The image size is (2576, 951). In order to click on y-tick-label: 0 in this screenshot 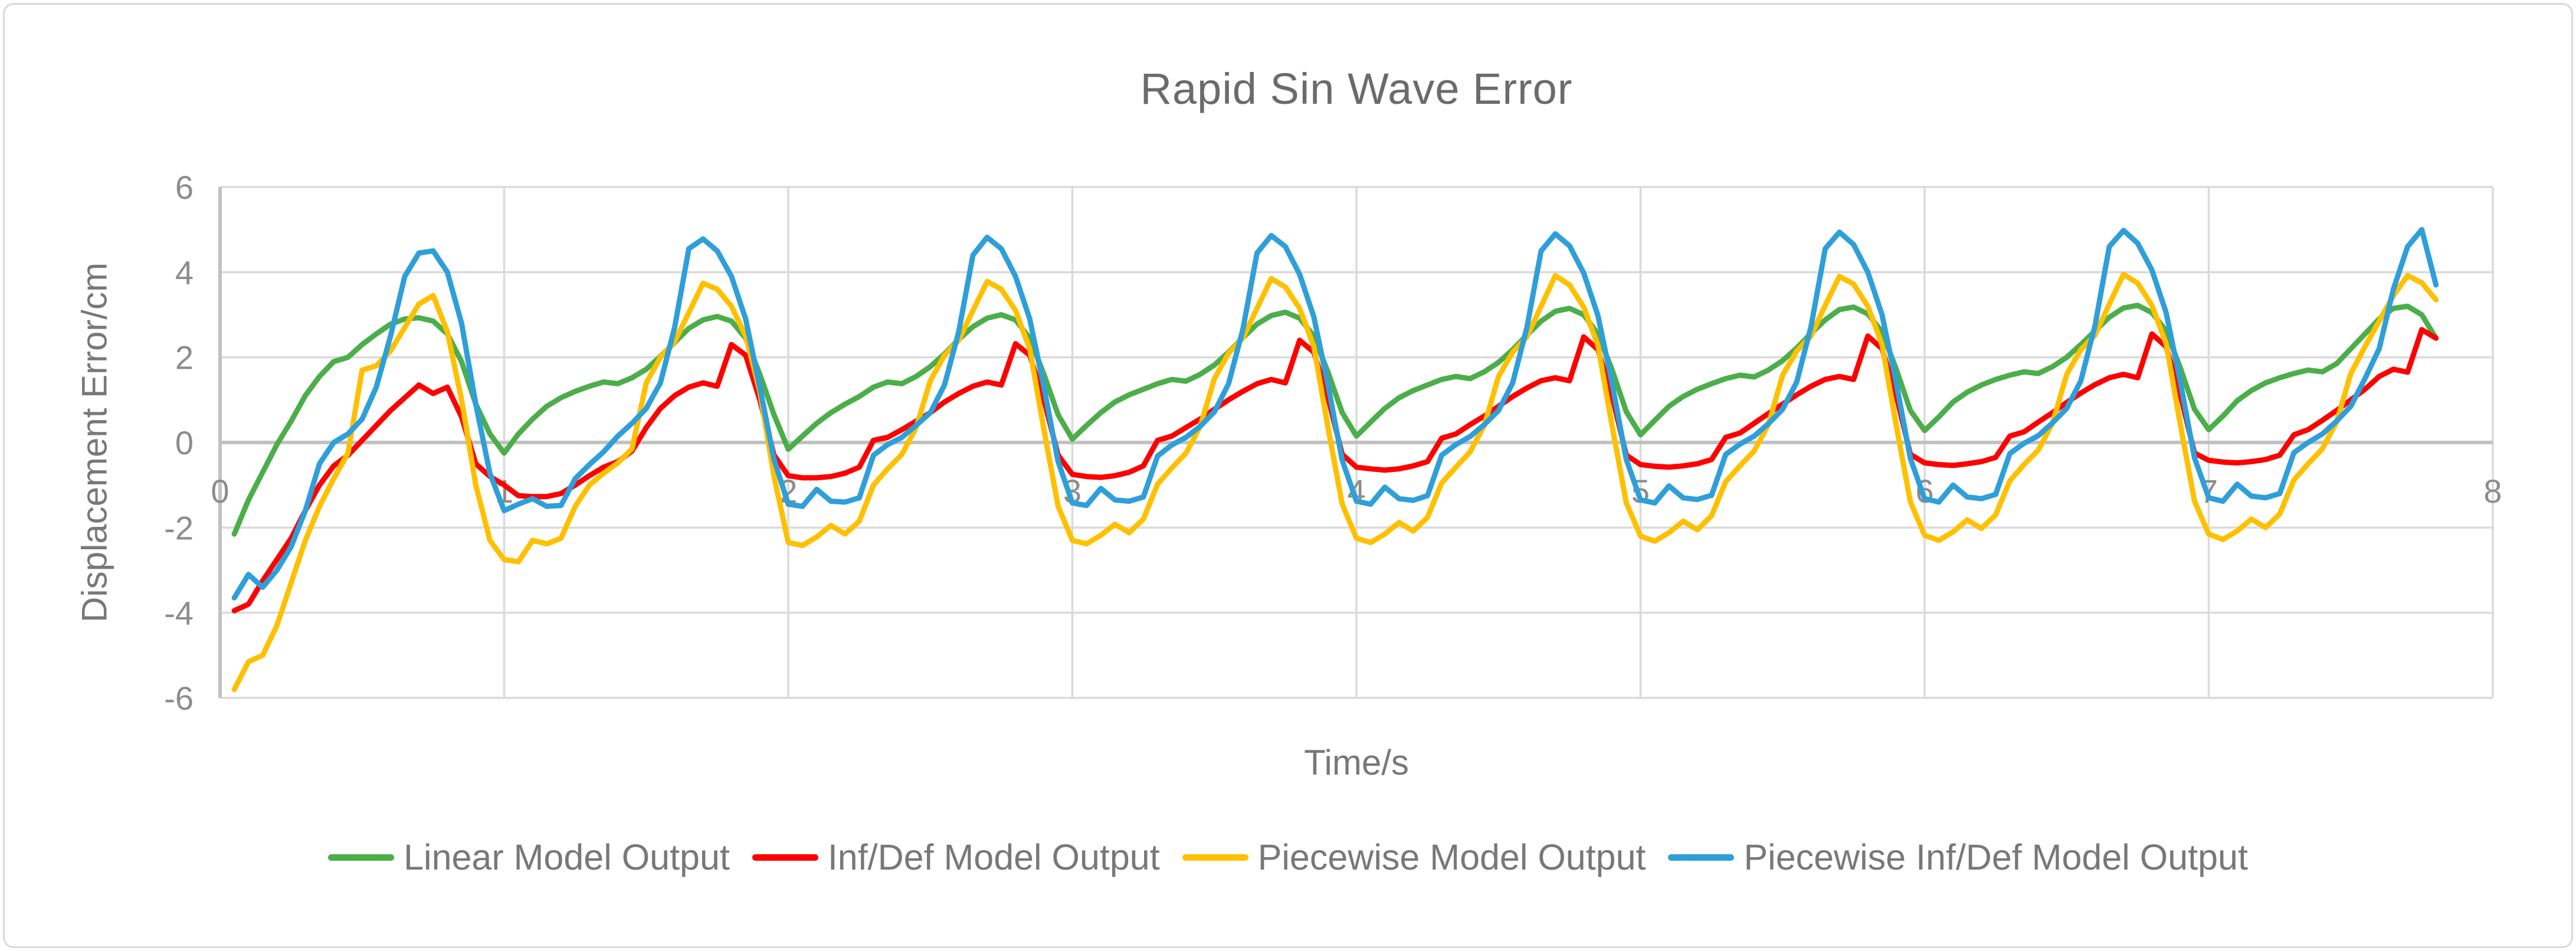, I will do `click(184, 442)`.